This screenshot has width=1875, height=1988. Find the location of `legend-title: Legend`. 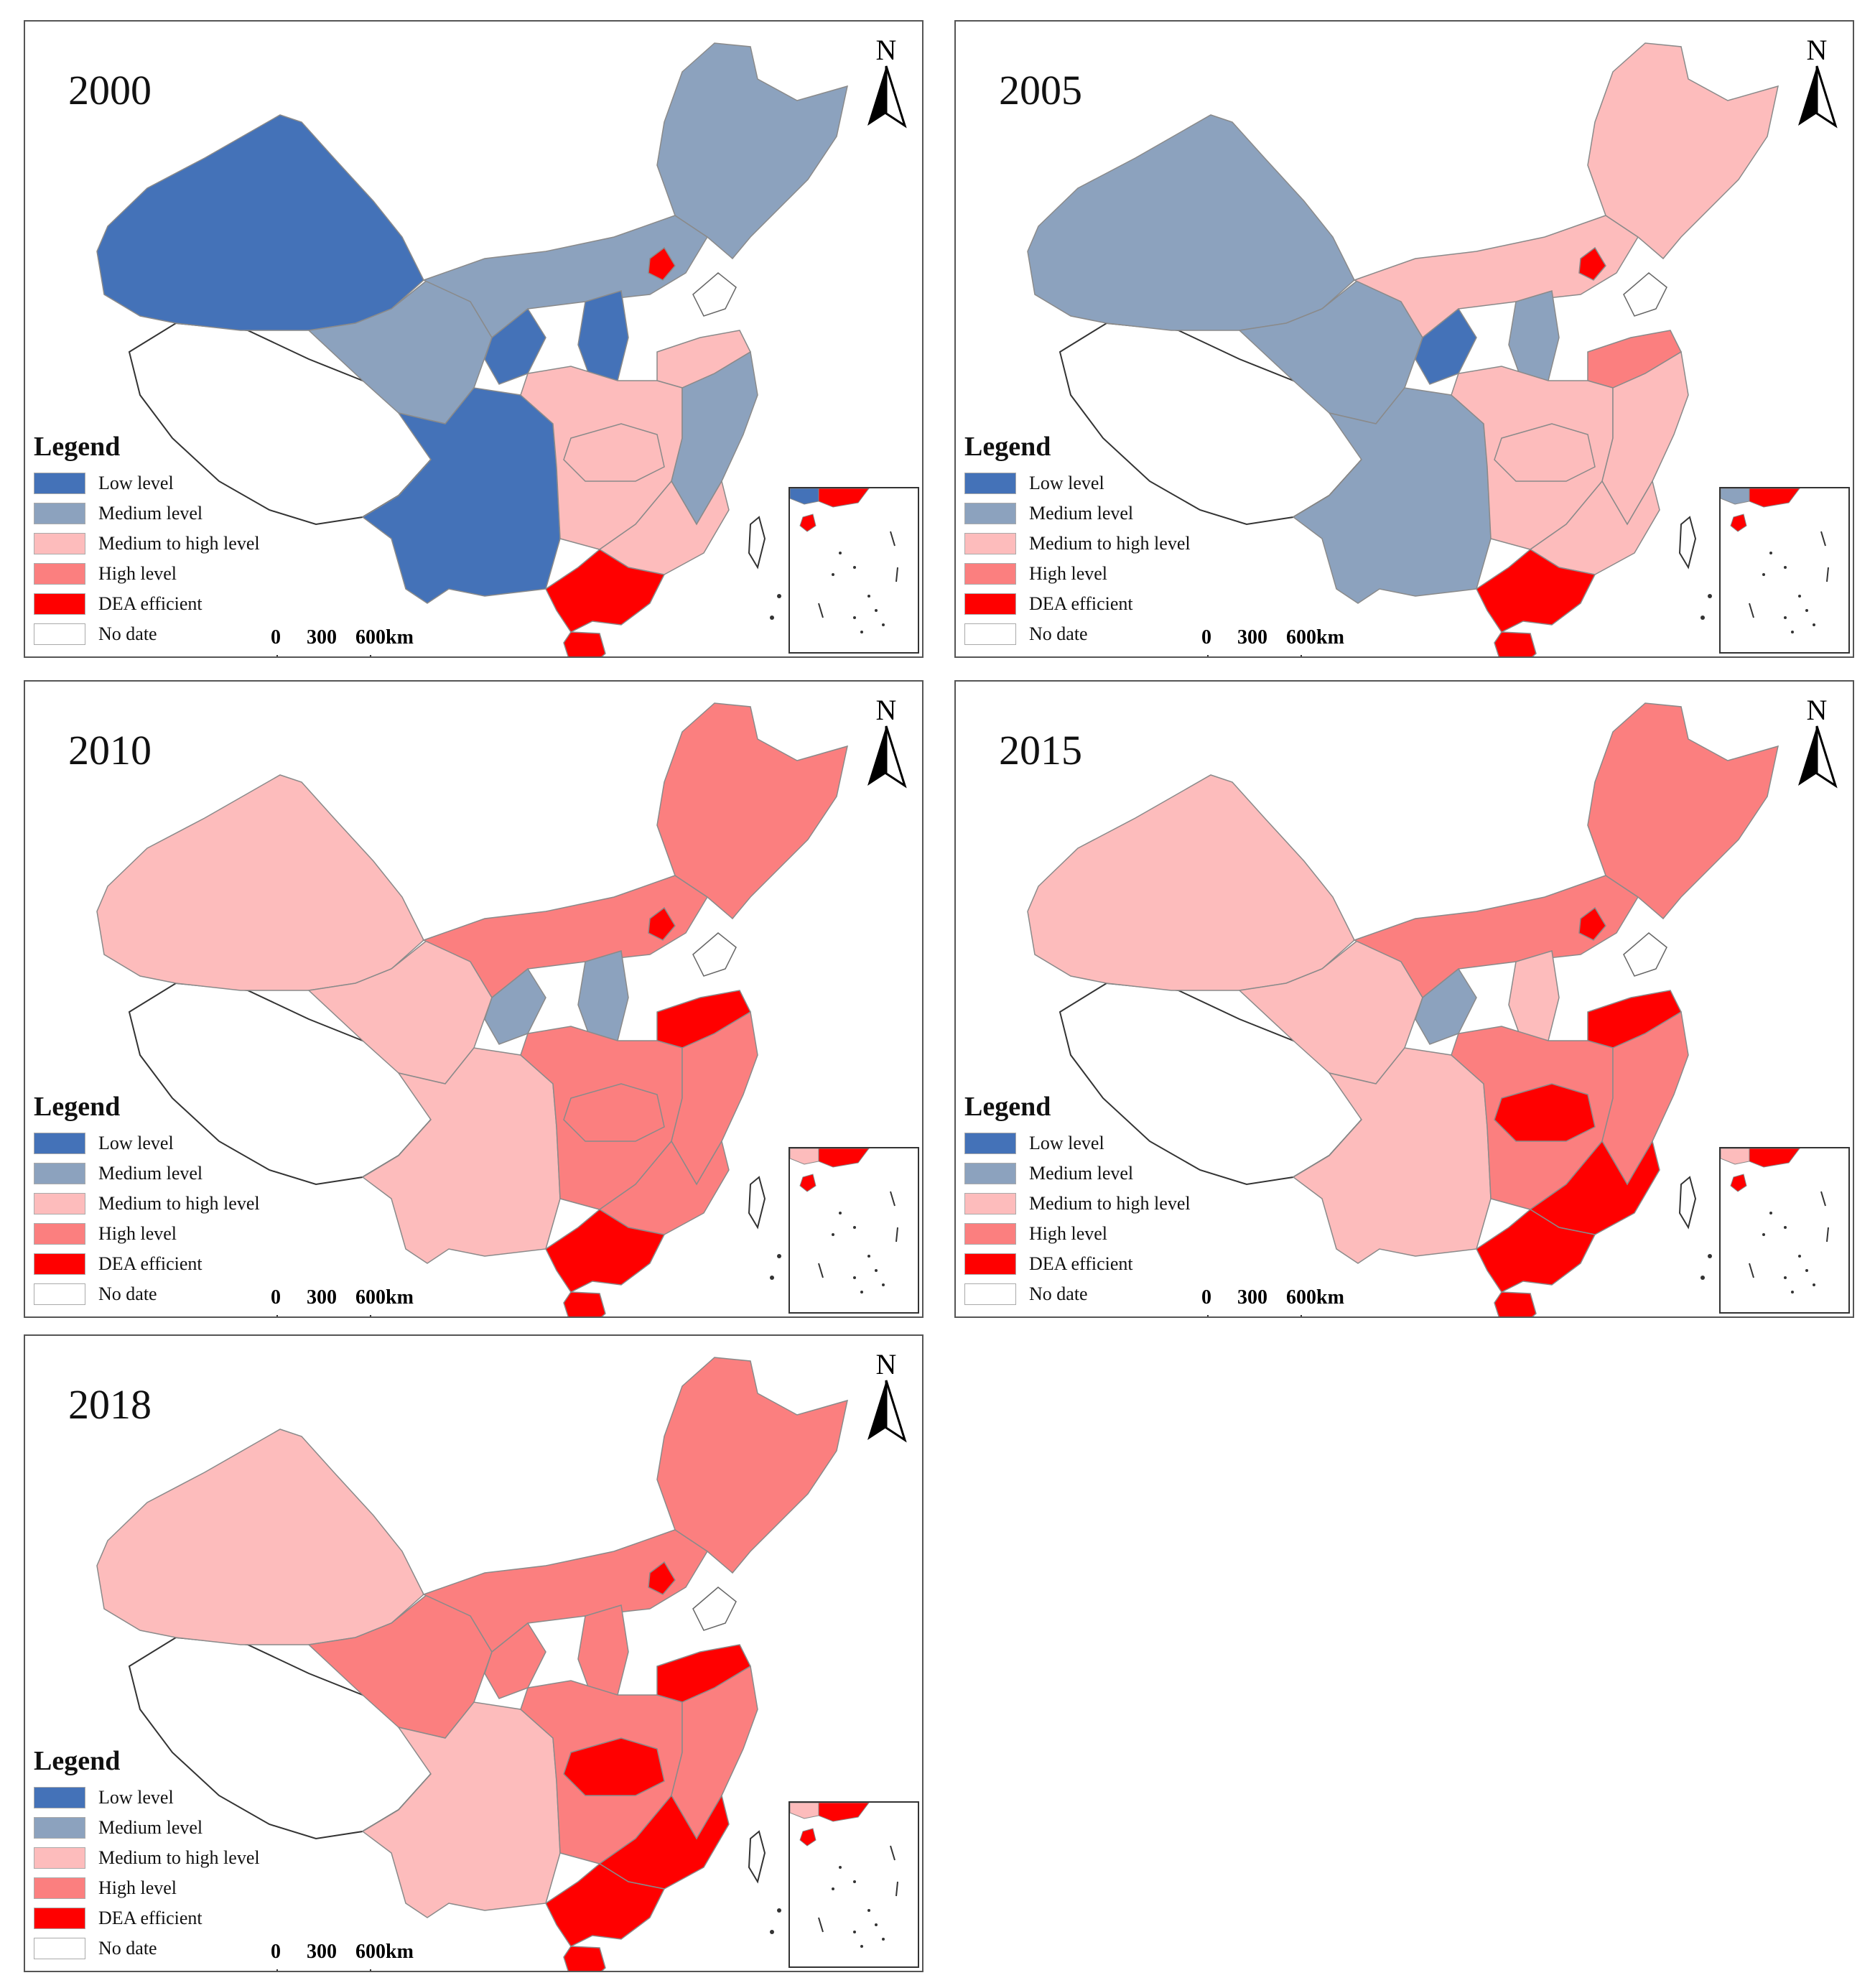

legend-title: Legend is located at coordinates (1008, 1107).